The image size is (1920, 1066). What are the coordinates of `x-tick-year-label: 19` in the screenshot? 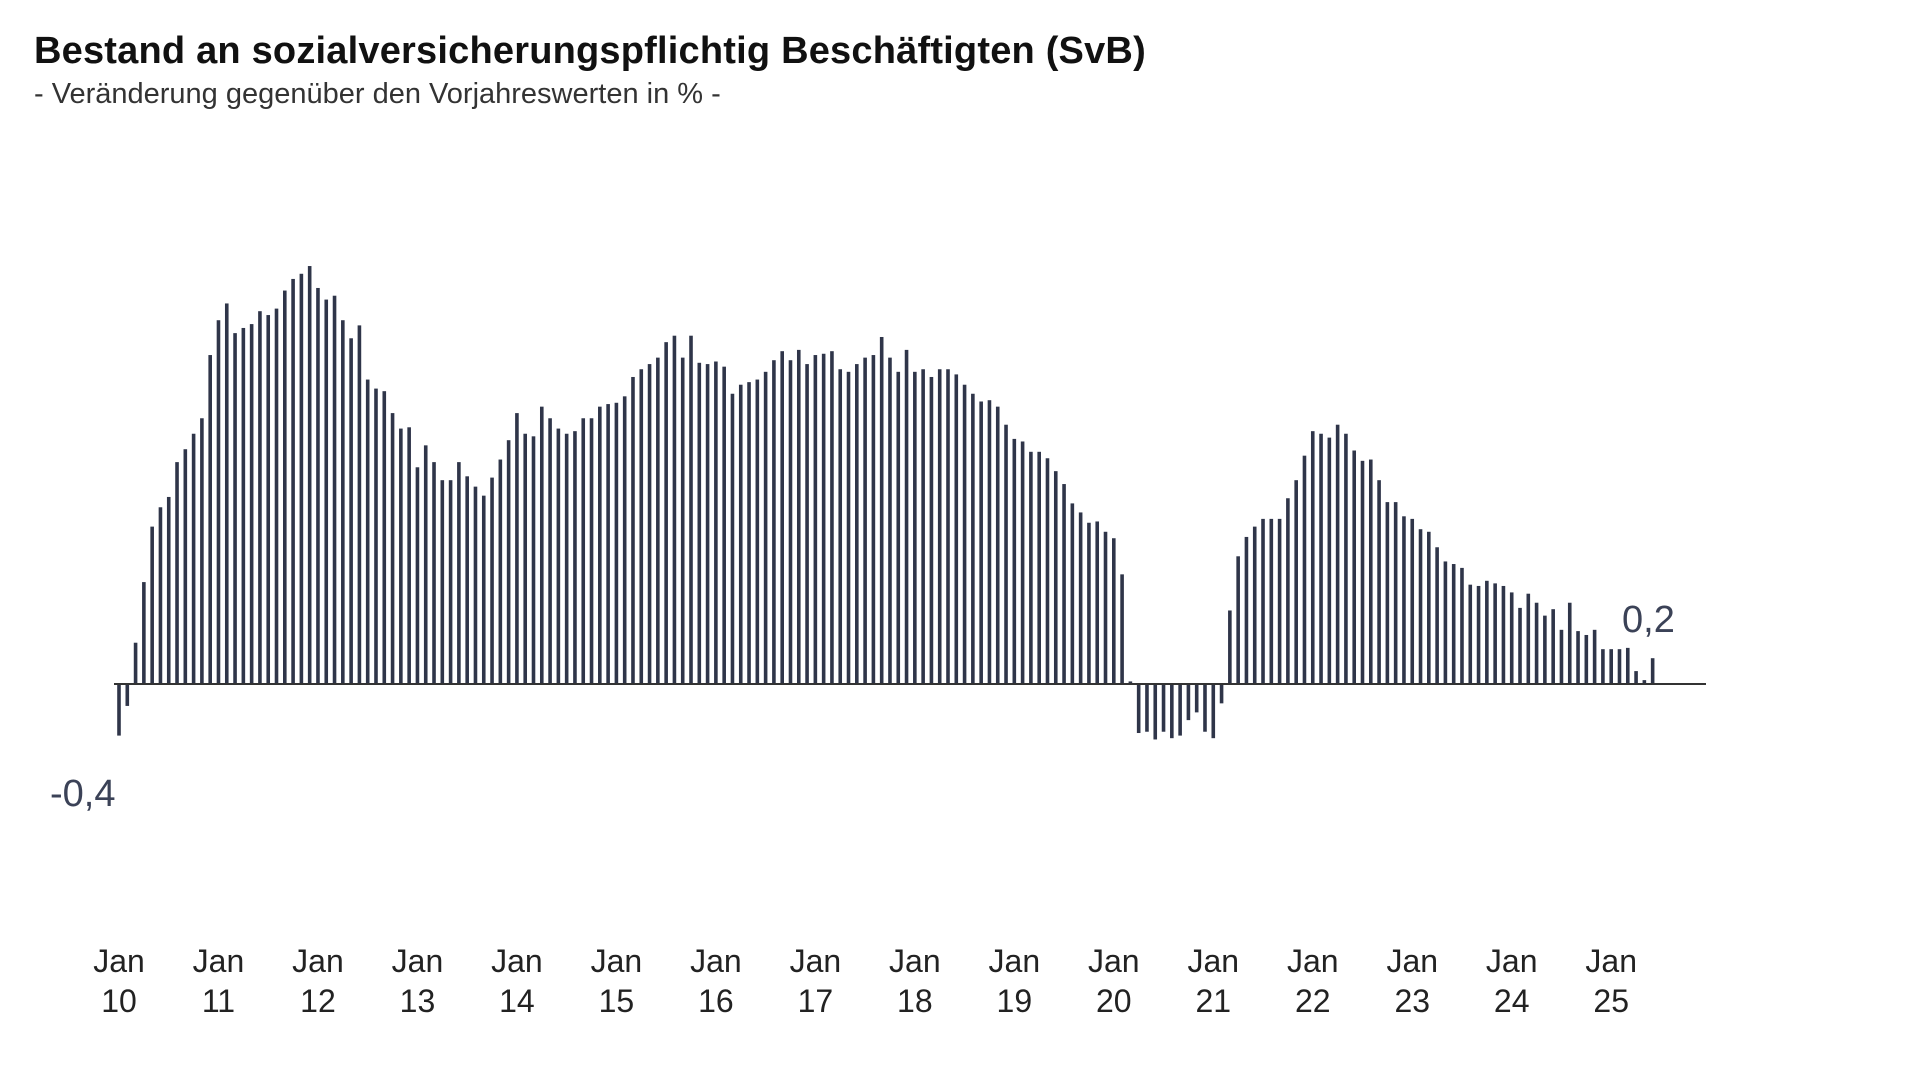 It's located at (1015, 1001).